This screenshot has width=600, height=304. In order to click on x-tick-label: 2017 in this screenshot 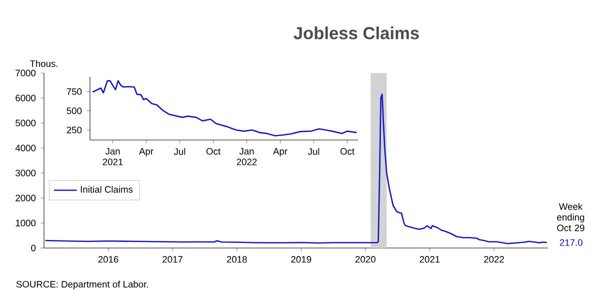, I will do `click(172, 259)`.